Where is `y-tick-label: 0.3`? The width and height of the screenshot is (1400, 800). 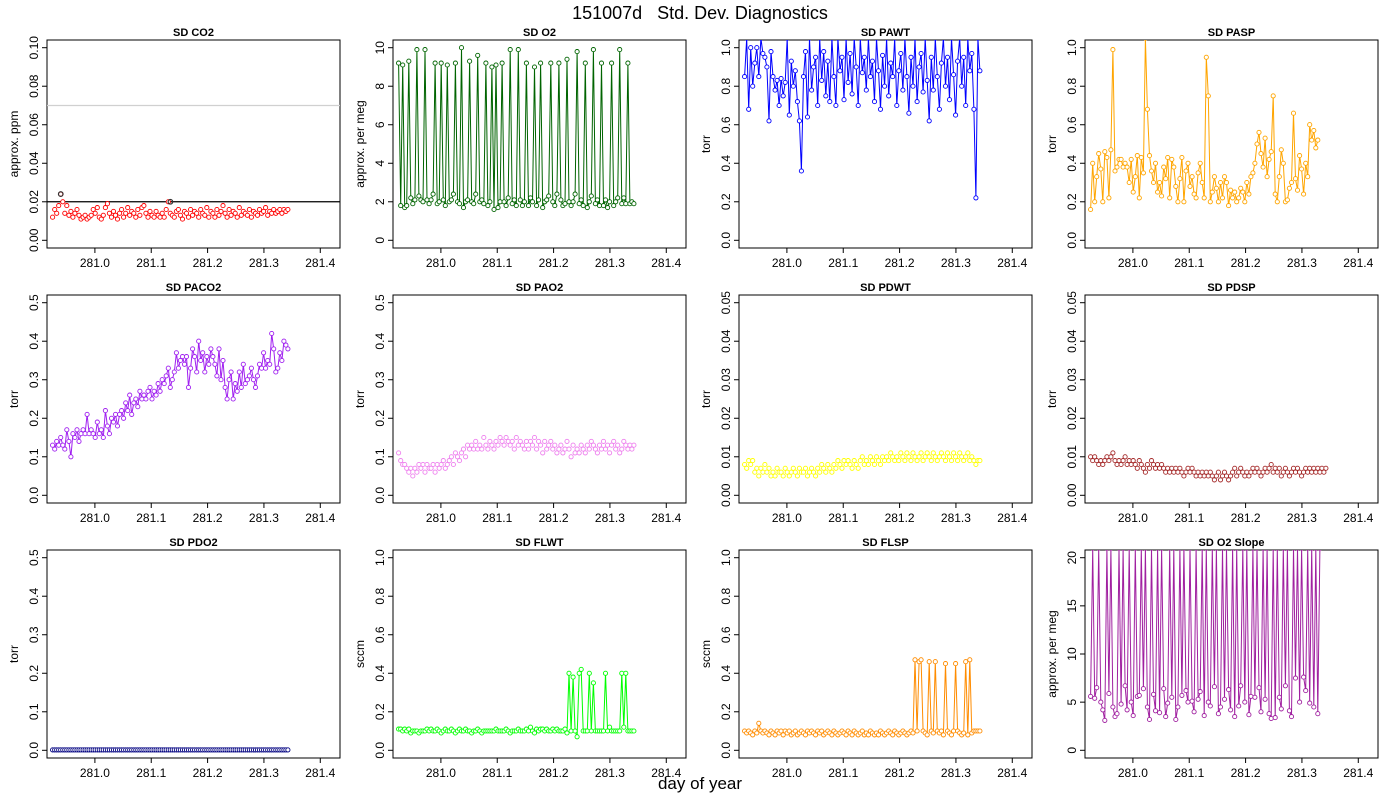 y-tick-label: 0.3 is located at coordinates (34, 379).